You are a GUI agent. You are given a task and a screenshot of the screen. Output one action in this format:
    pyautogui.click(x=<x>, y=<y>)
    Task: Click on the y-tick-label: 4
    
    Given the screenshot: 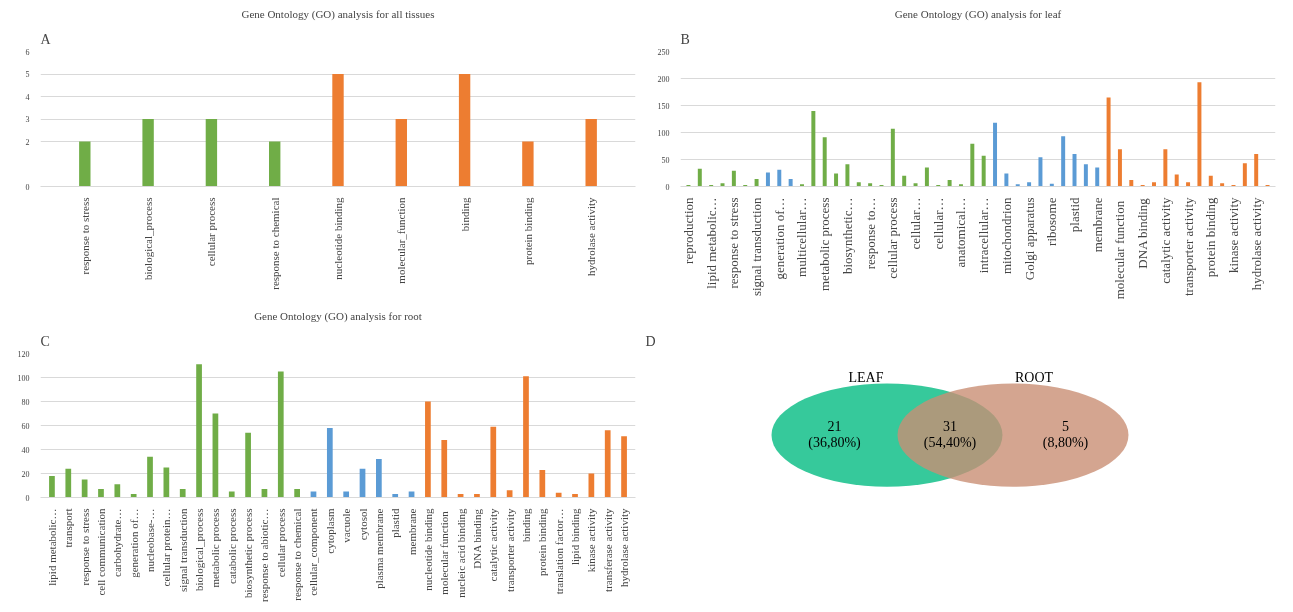 What is the action you would take?
    pyautogui.click(x=27, y=97)
    